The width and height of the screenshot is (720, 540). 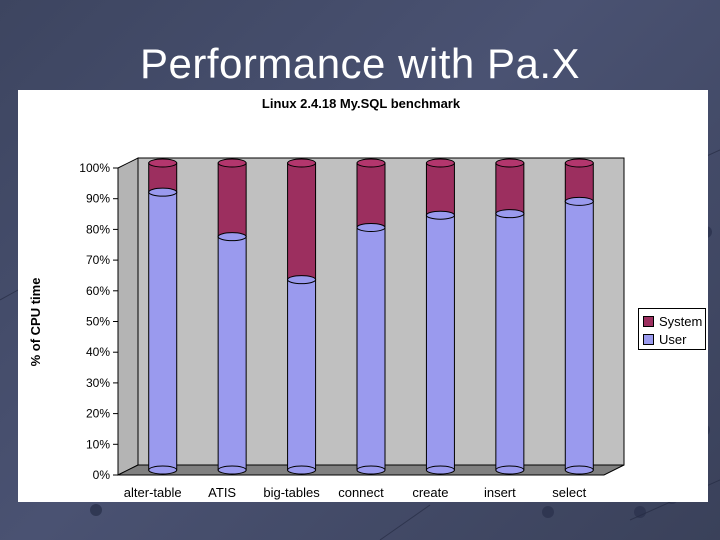 What do you see at coordinates (510, 214) in the screenshot?
I see `bar-user-top-insert` at bounding box center [510, 214].